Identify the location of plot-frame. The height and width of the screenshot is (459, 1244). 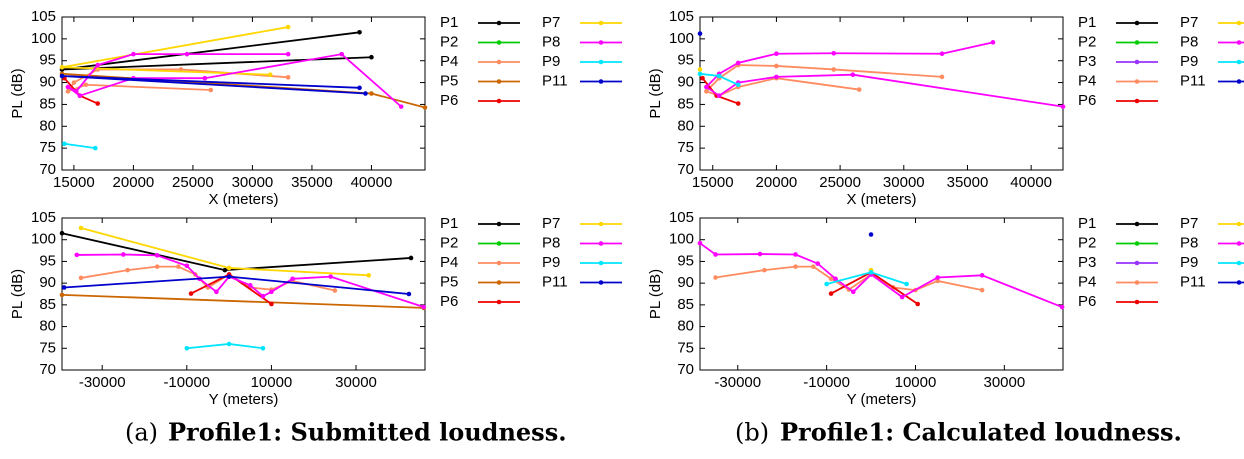
(243, 294).